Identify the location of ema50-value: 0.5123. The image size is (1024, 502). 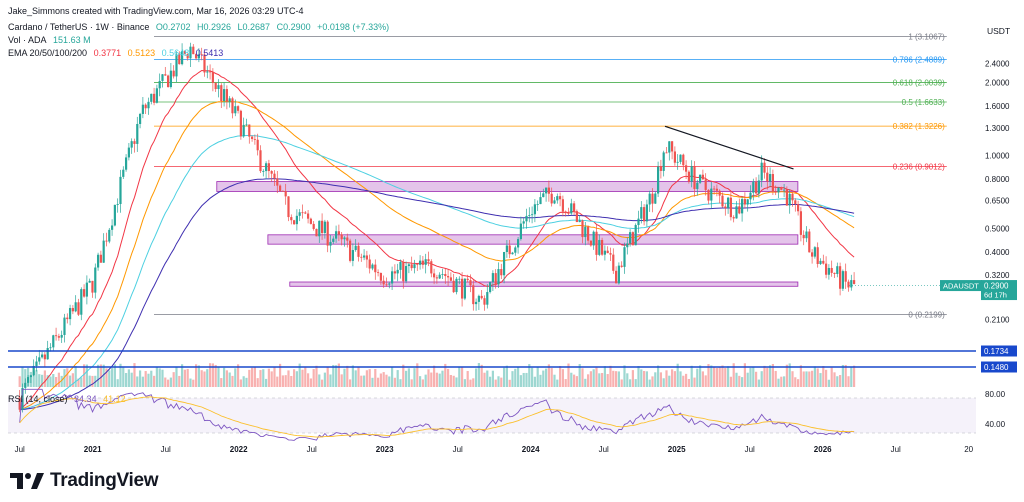
(141, 53).